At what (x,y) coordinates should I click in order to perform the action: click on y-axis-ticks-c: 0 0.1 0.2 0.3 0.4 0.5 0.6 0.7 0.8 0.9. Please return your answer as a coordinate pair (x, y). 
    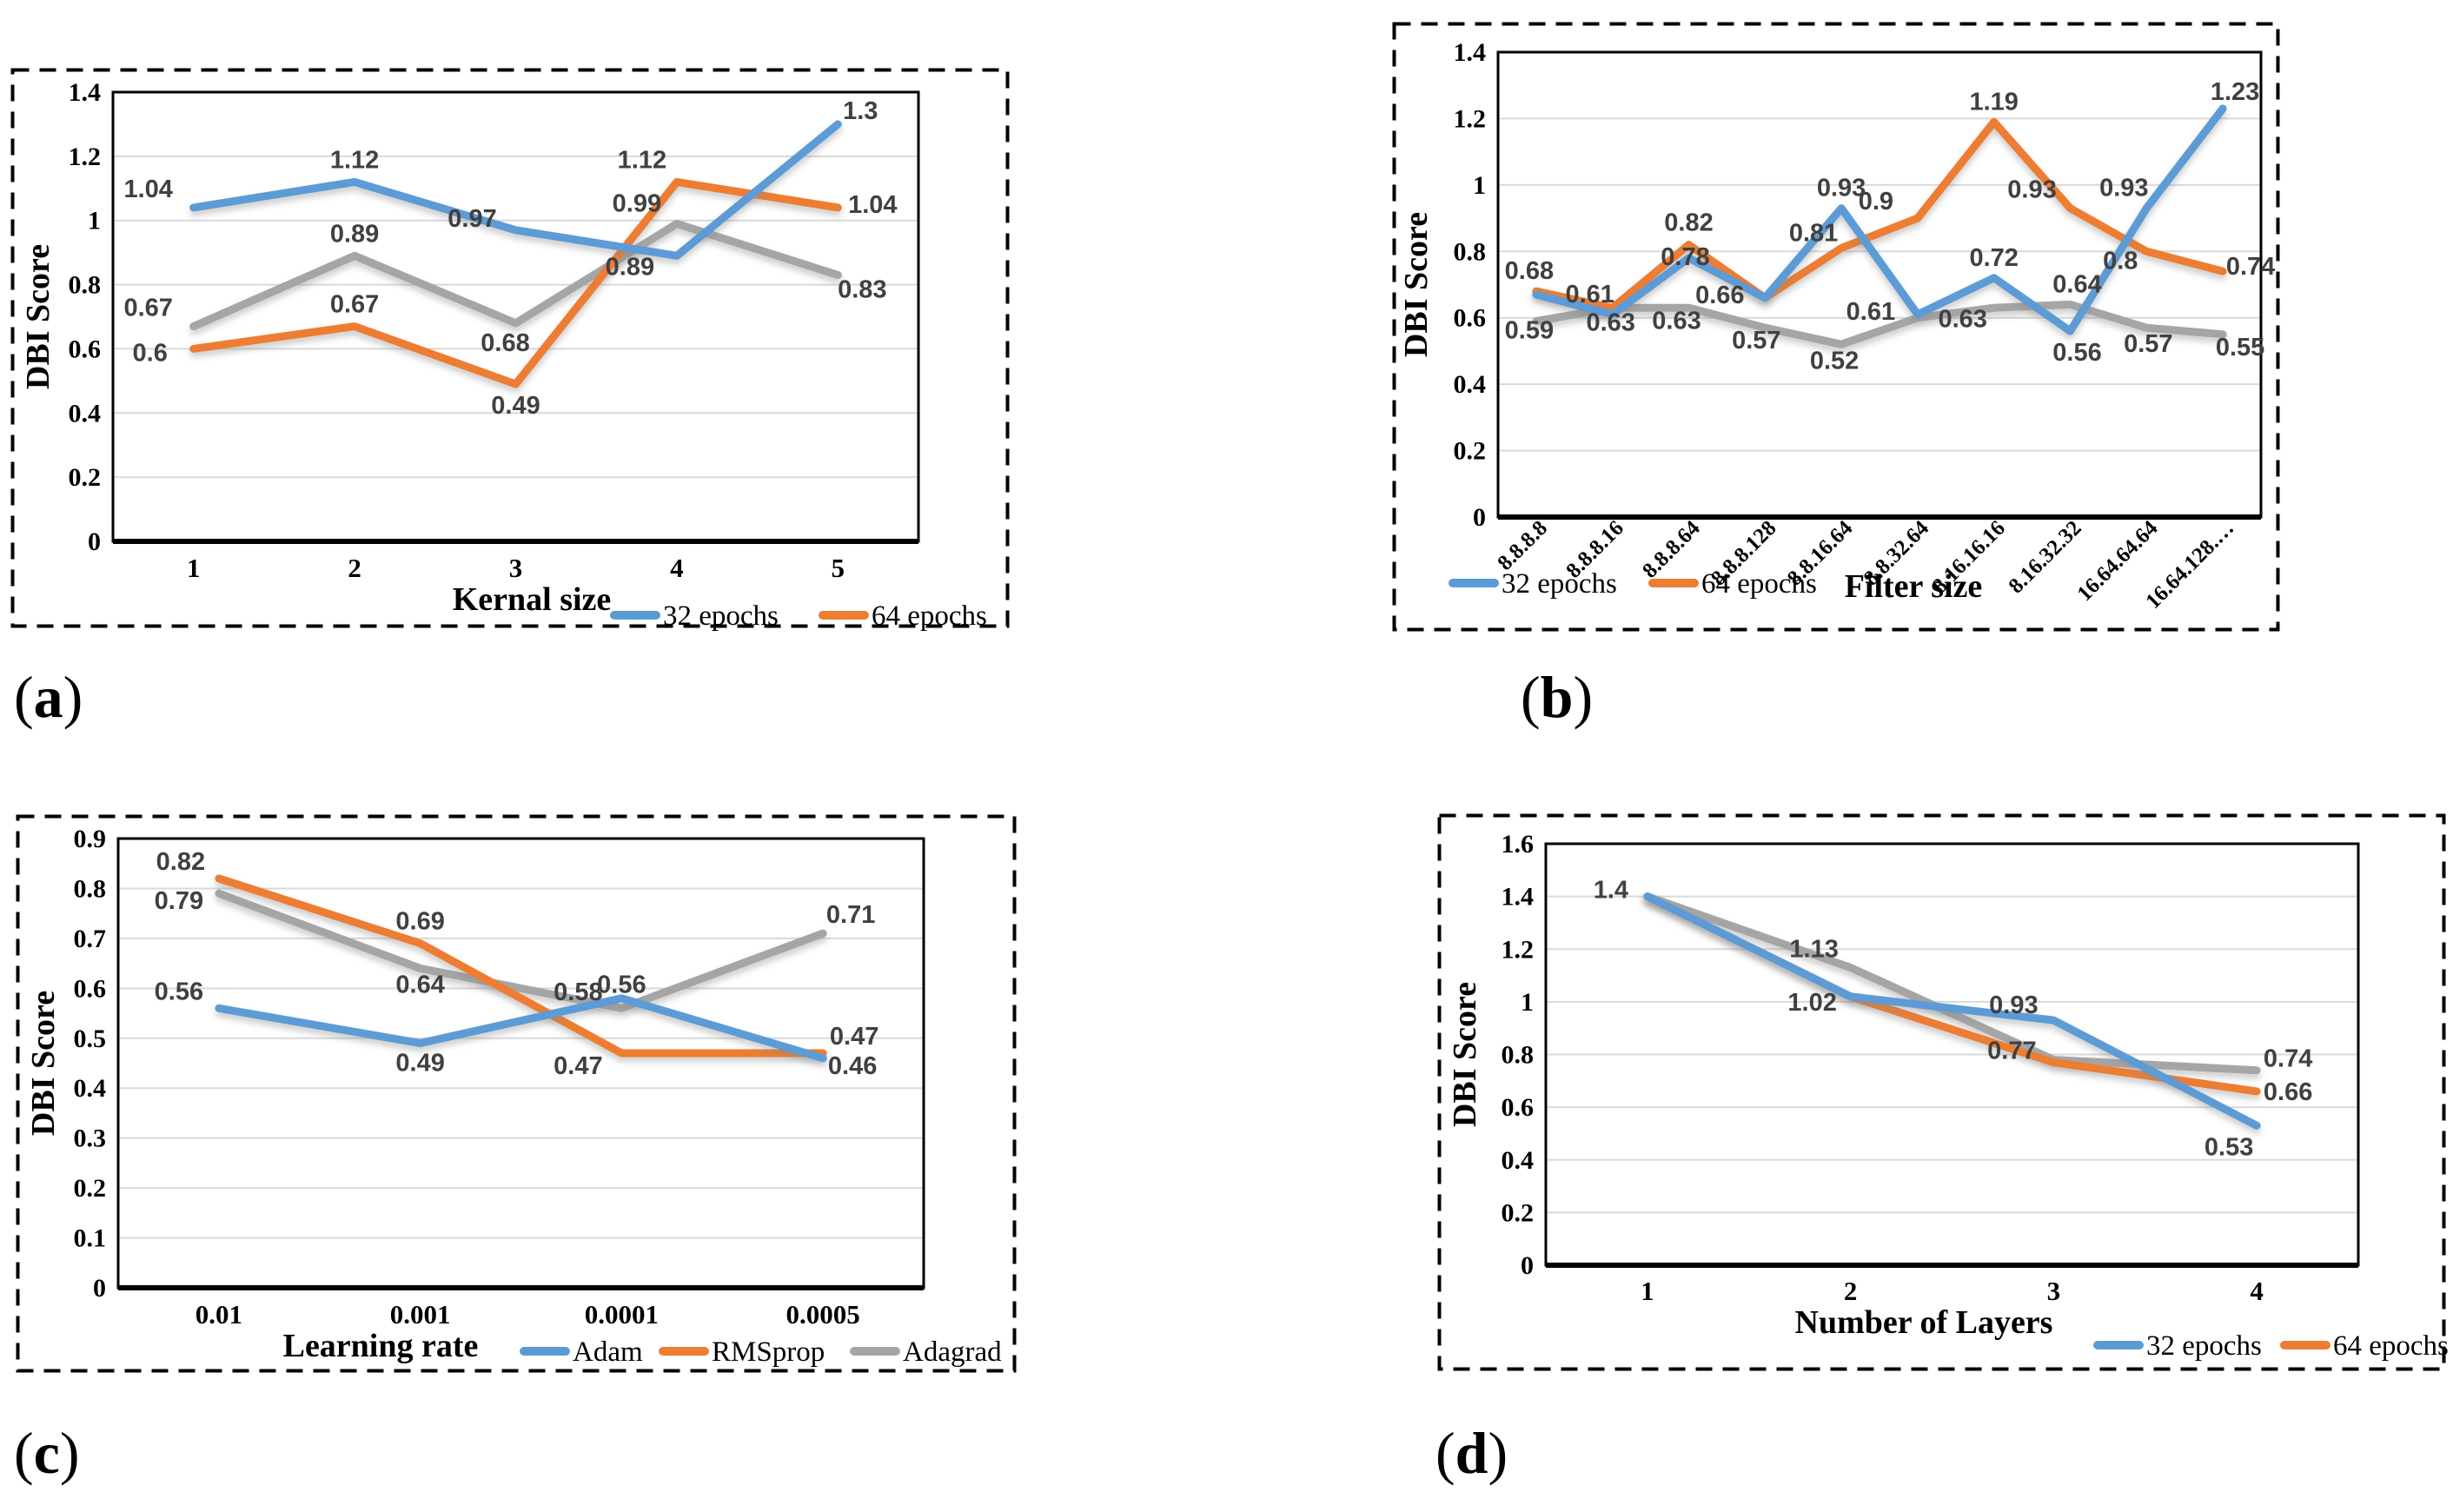
    Looking at the image, I should click on (90, 1064).